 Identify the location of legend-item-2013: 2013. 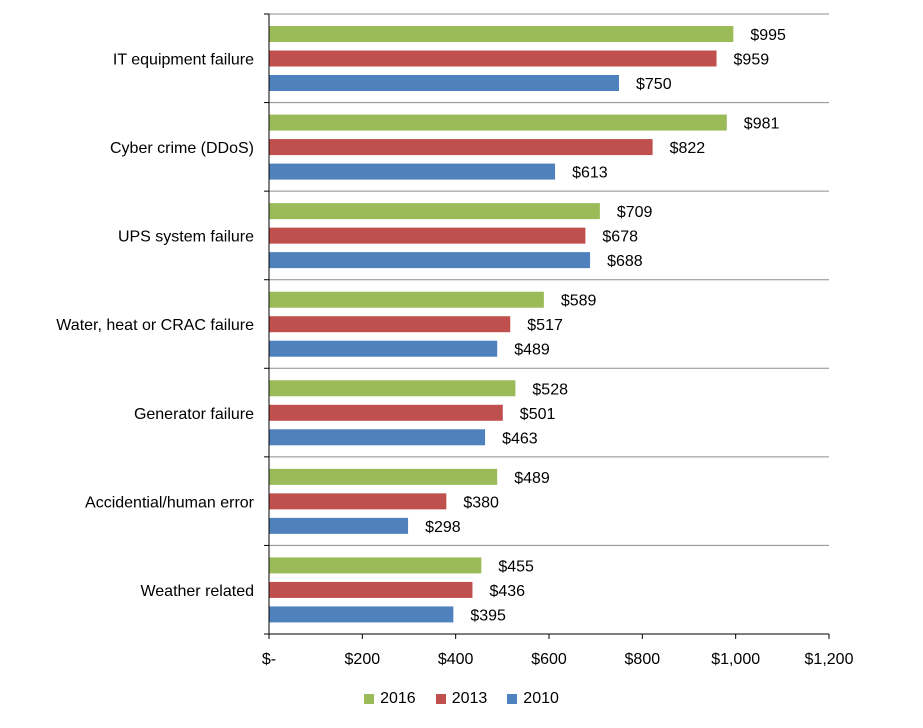
(461, 699).